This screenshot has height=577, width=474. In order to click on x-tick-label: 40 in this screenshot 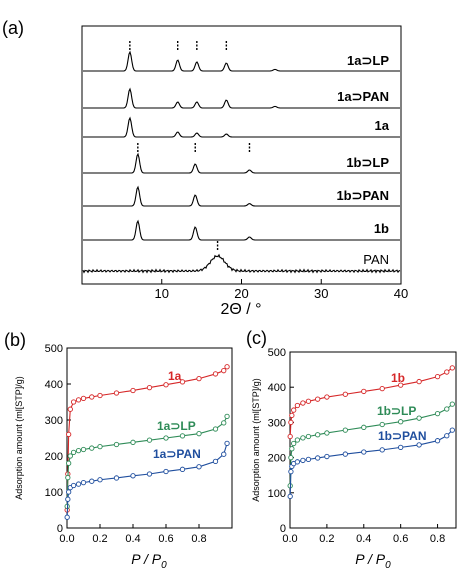, I will do `click(401, 293)`.